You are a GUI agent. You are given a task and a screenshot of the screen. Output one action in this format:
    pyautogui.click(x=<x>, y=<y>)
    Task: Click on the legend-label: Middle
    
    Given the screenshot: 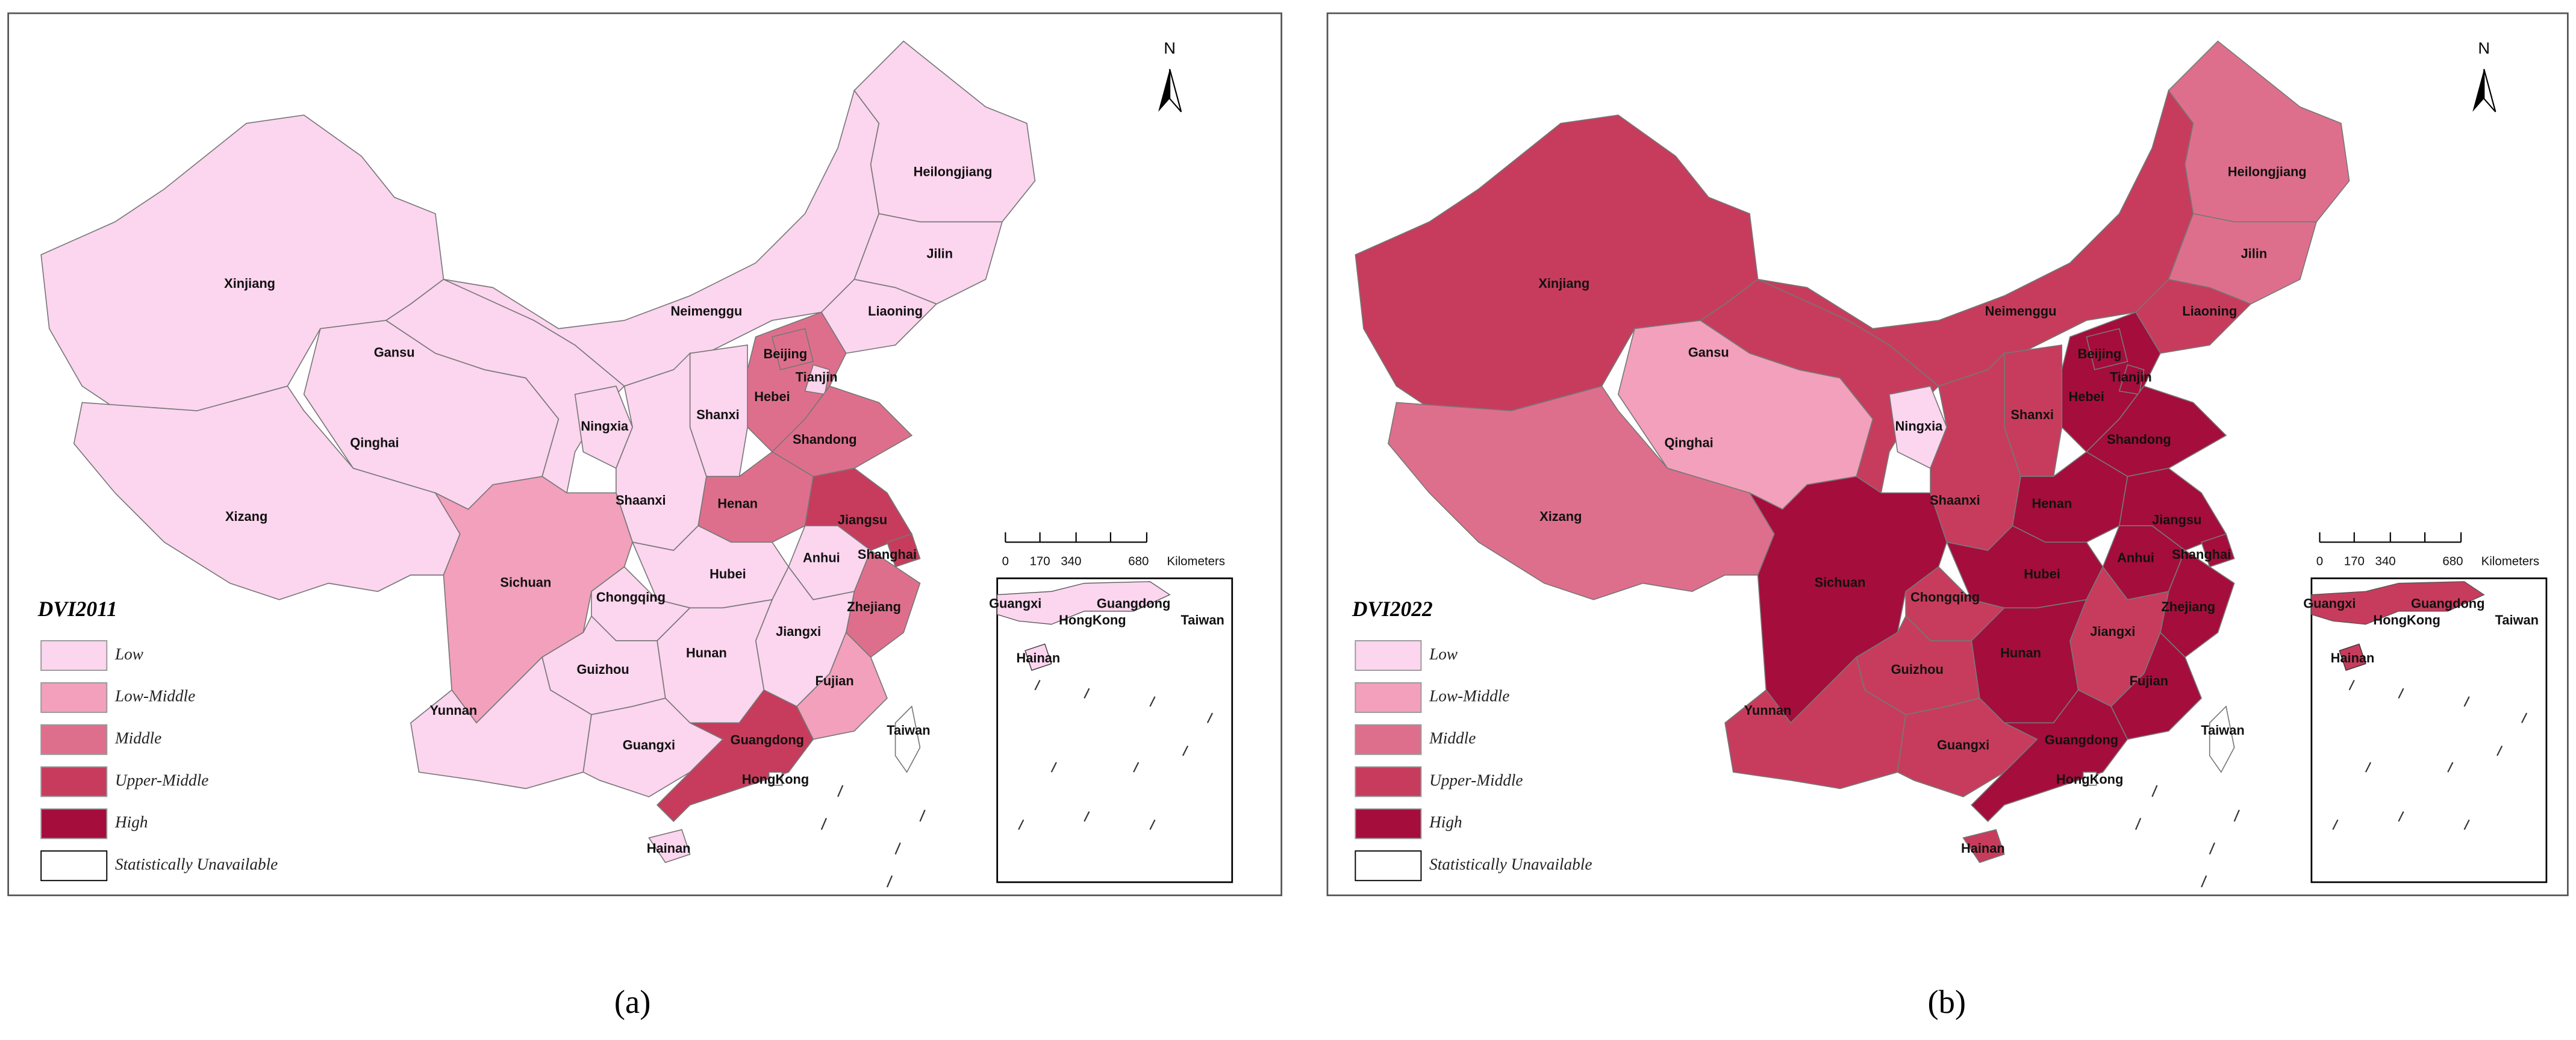 What is the action you would take?
    pyautogui.click(x=1452, y=738)
    